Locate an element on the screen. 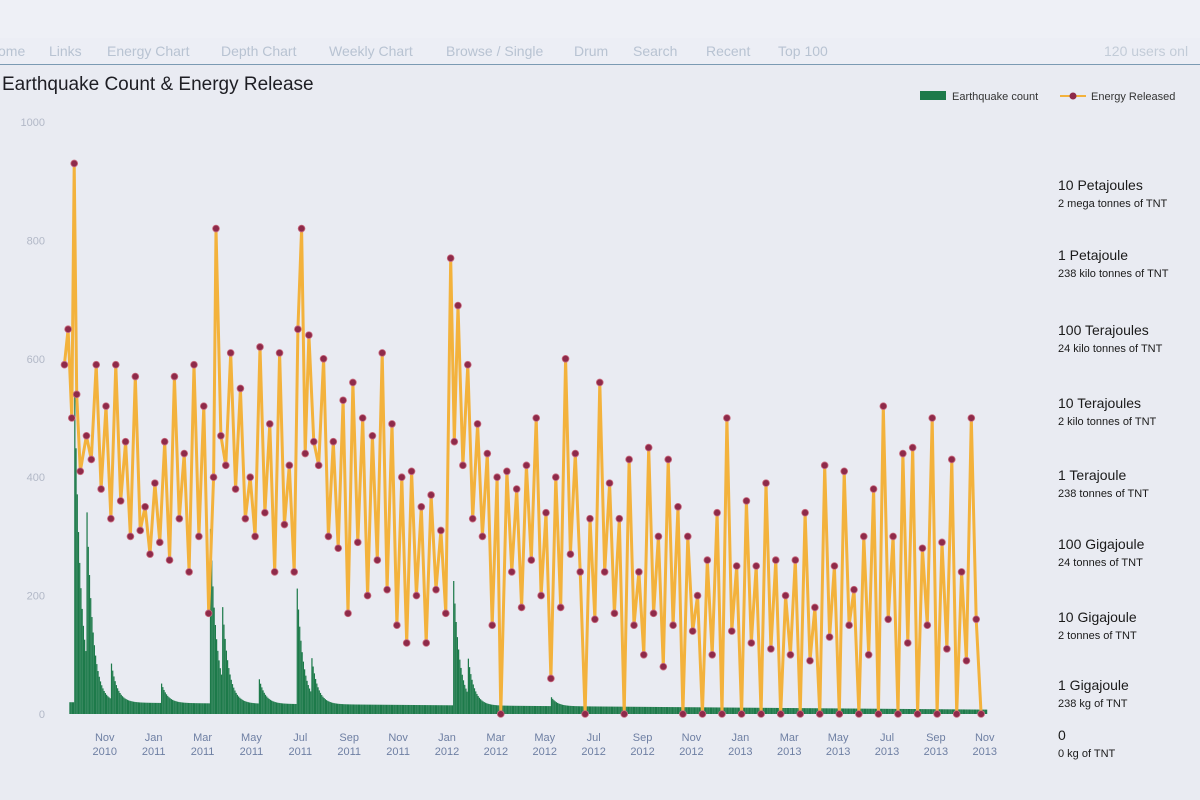 The image size is (1200, 800). x-tick-year-label: 2010 is located at coordinates (105, 752).